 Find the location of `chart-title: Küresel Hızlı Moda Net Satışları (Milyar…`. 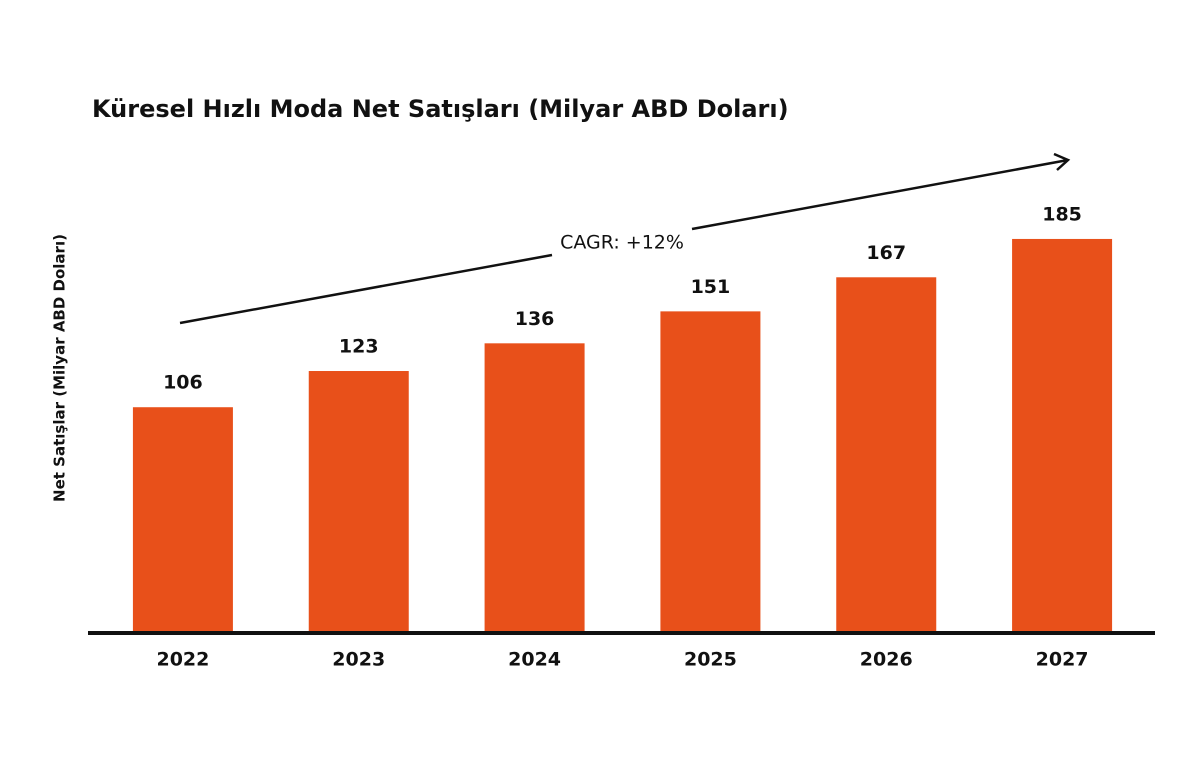

chart-title: Küresel Hızlı Moda Net Satışları (Milyar… is located at coordinates (440, 109).